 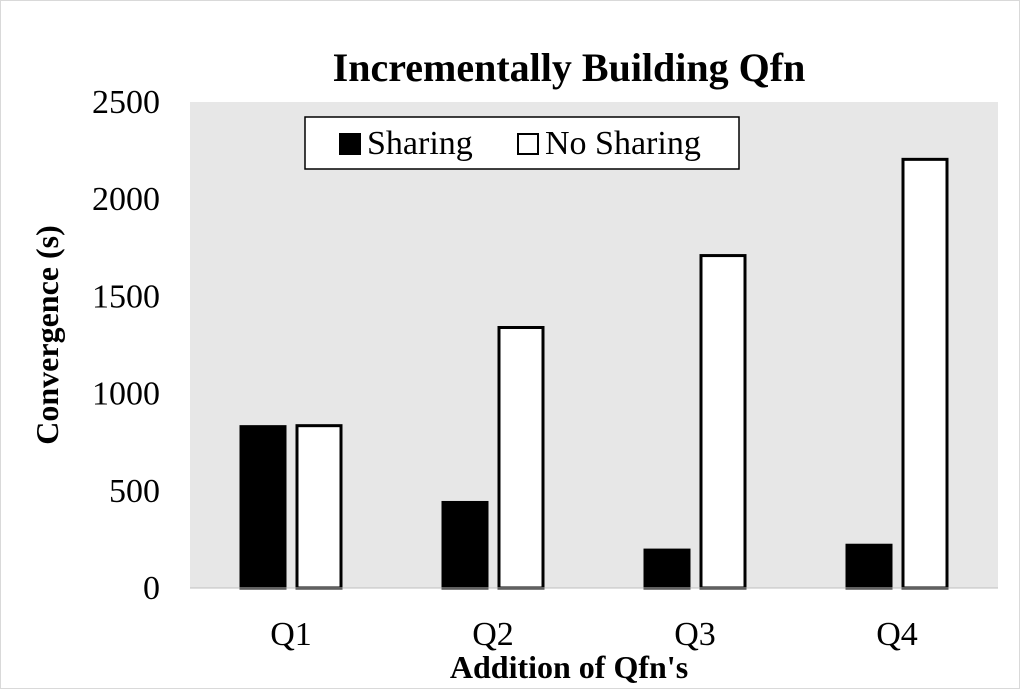 I want to click on x-tick-labels: Q1 Q2 Q3 Q4, so click(x=594, y=634).